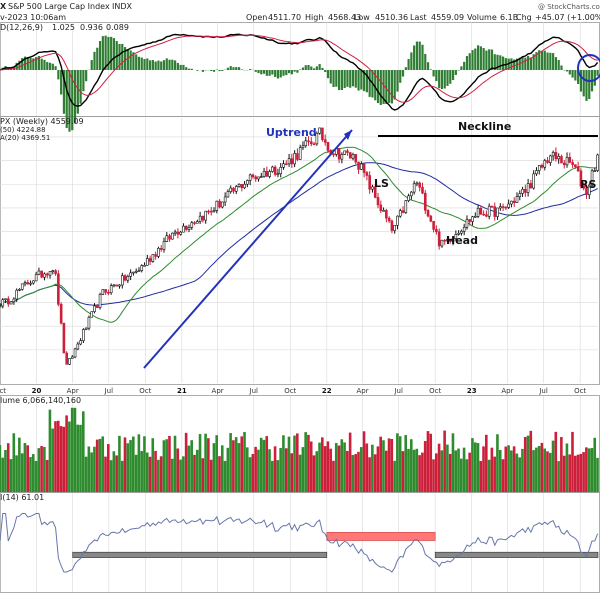 The width and height of the screenshot is (600, 600). What do you see at coordinates (25, 138) in the screenshot?
I see `ma20-label: A(20) 4369.51` at bounding box center [25, 138].